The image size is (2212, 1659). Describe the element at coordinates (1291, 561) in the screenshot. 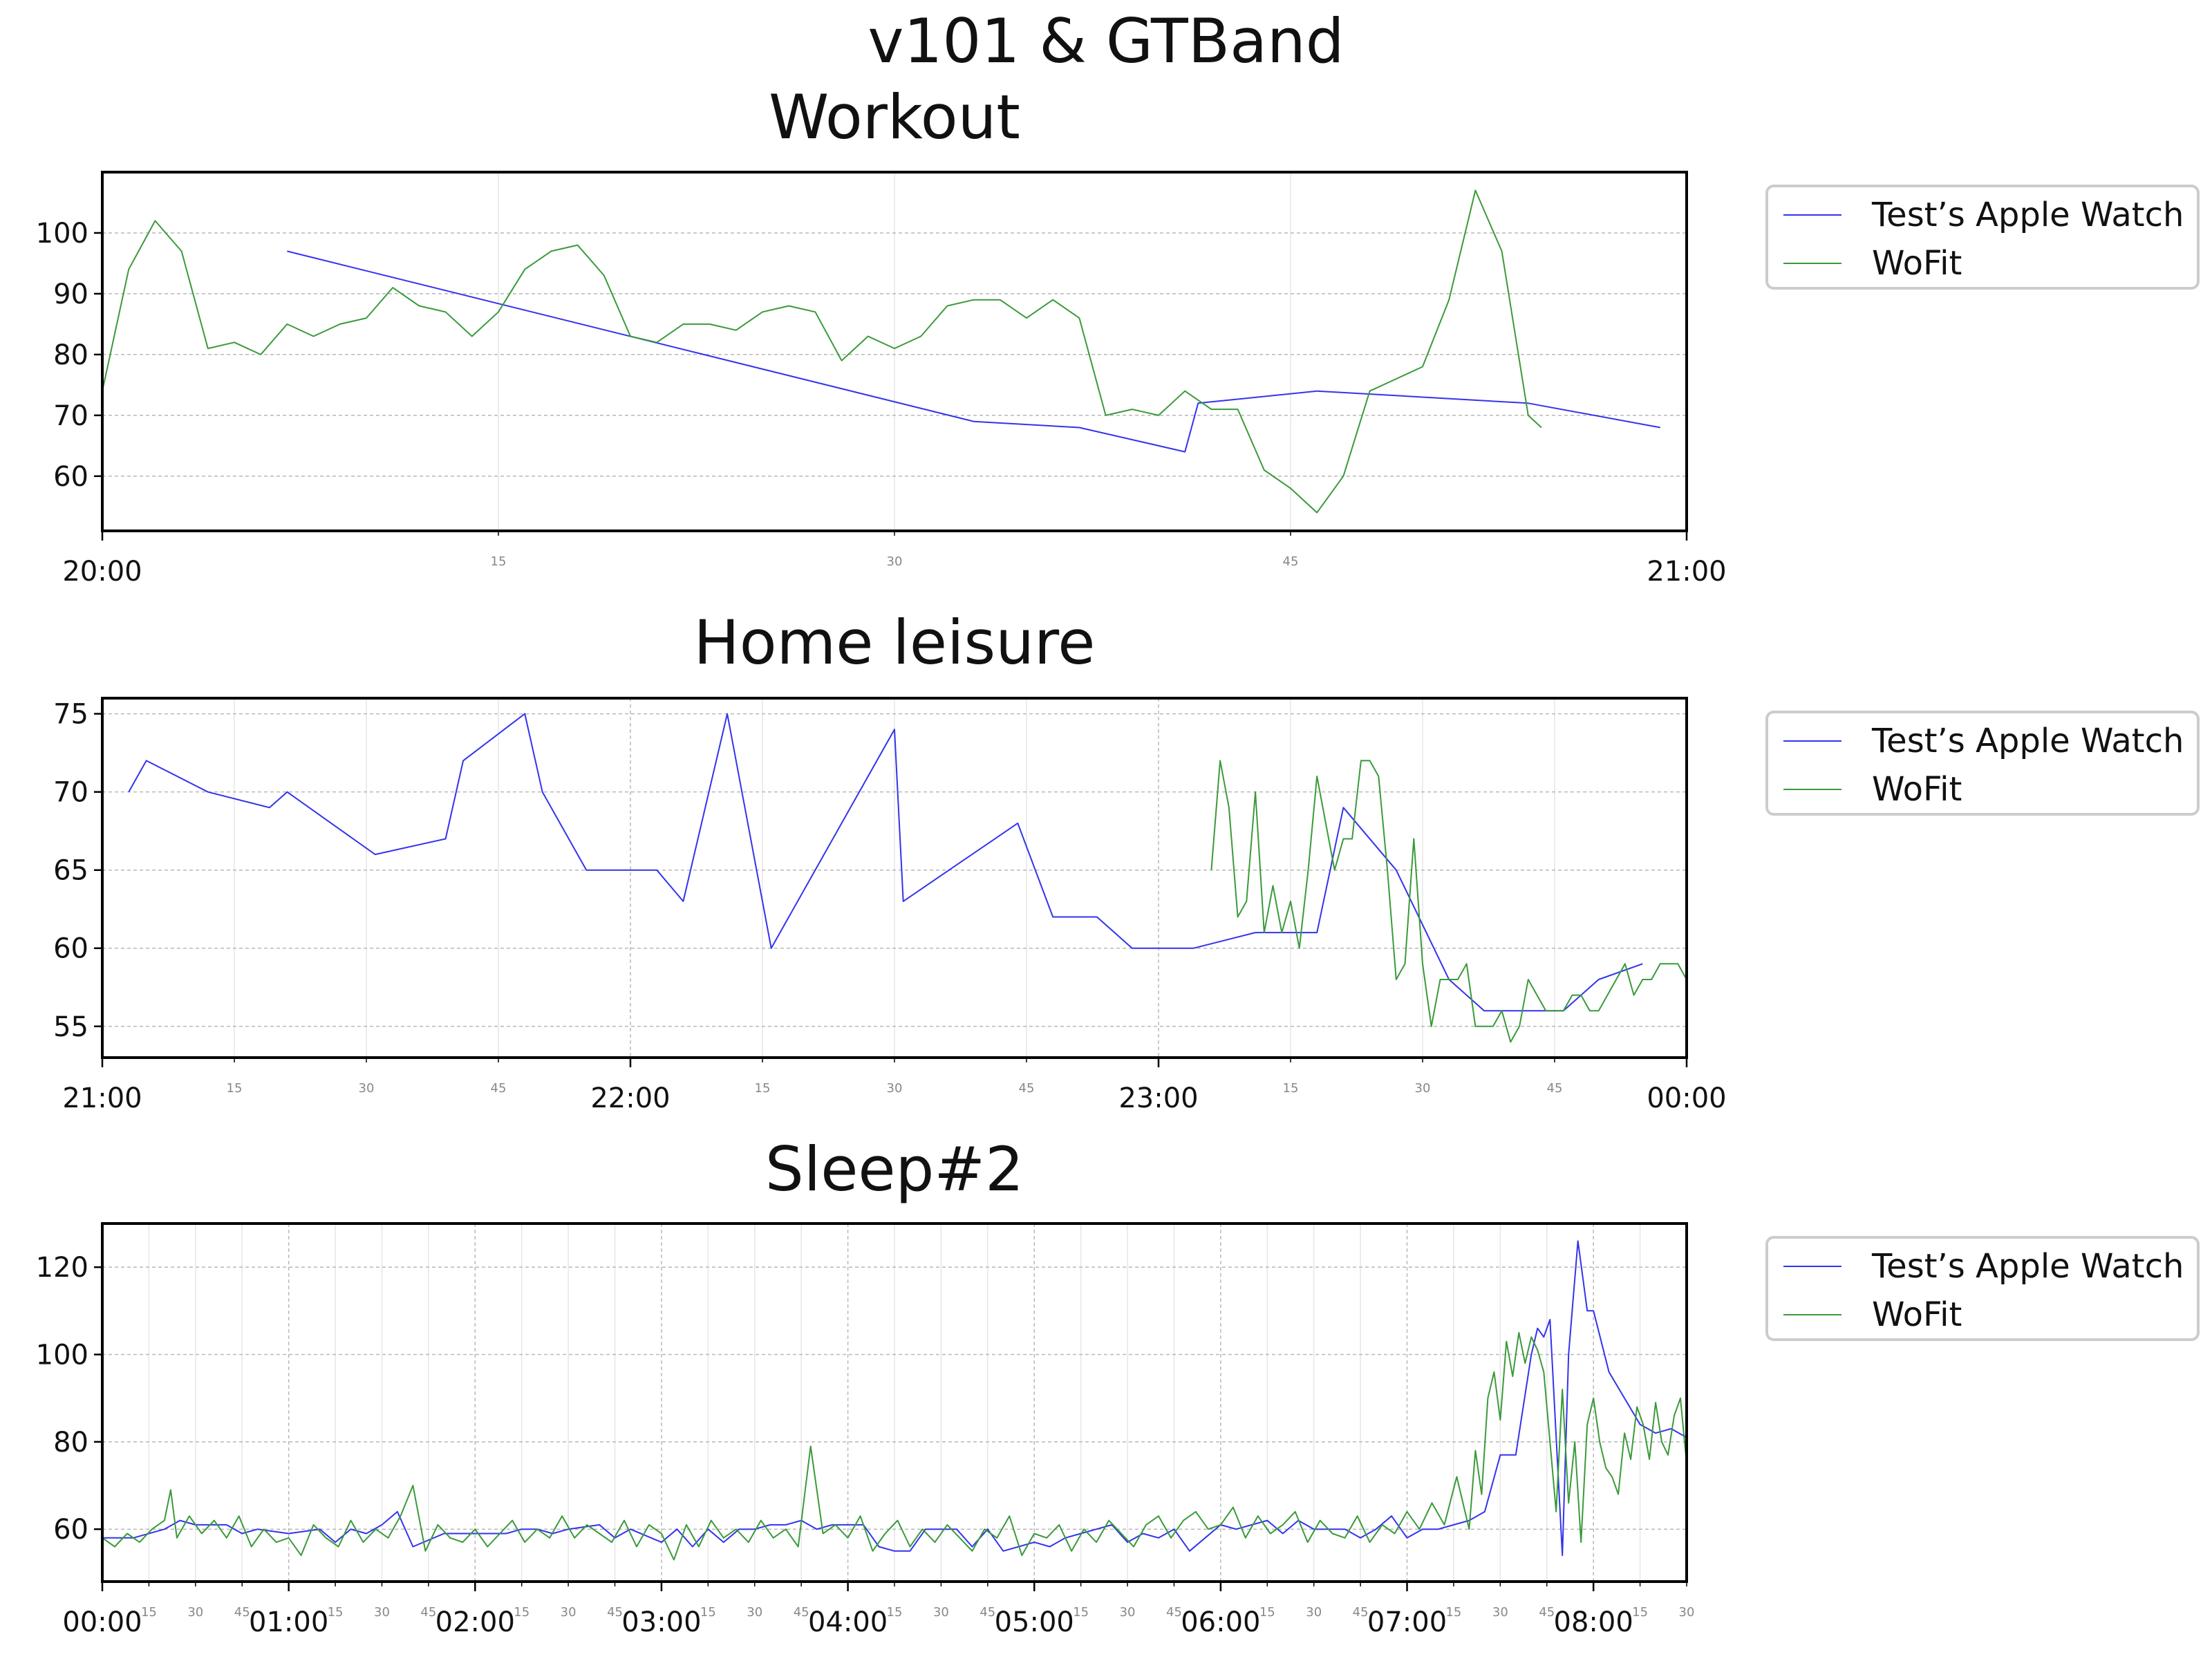

I see `chart-1-x-minor-tick-label: 45` at that location.